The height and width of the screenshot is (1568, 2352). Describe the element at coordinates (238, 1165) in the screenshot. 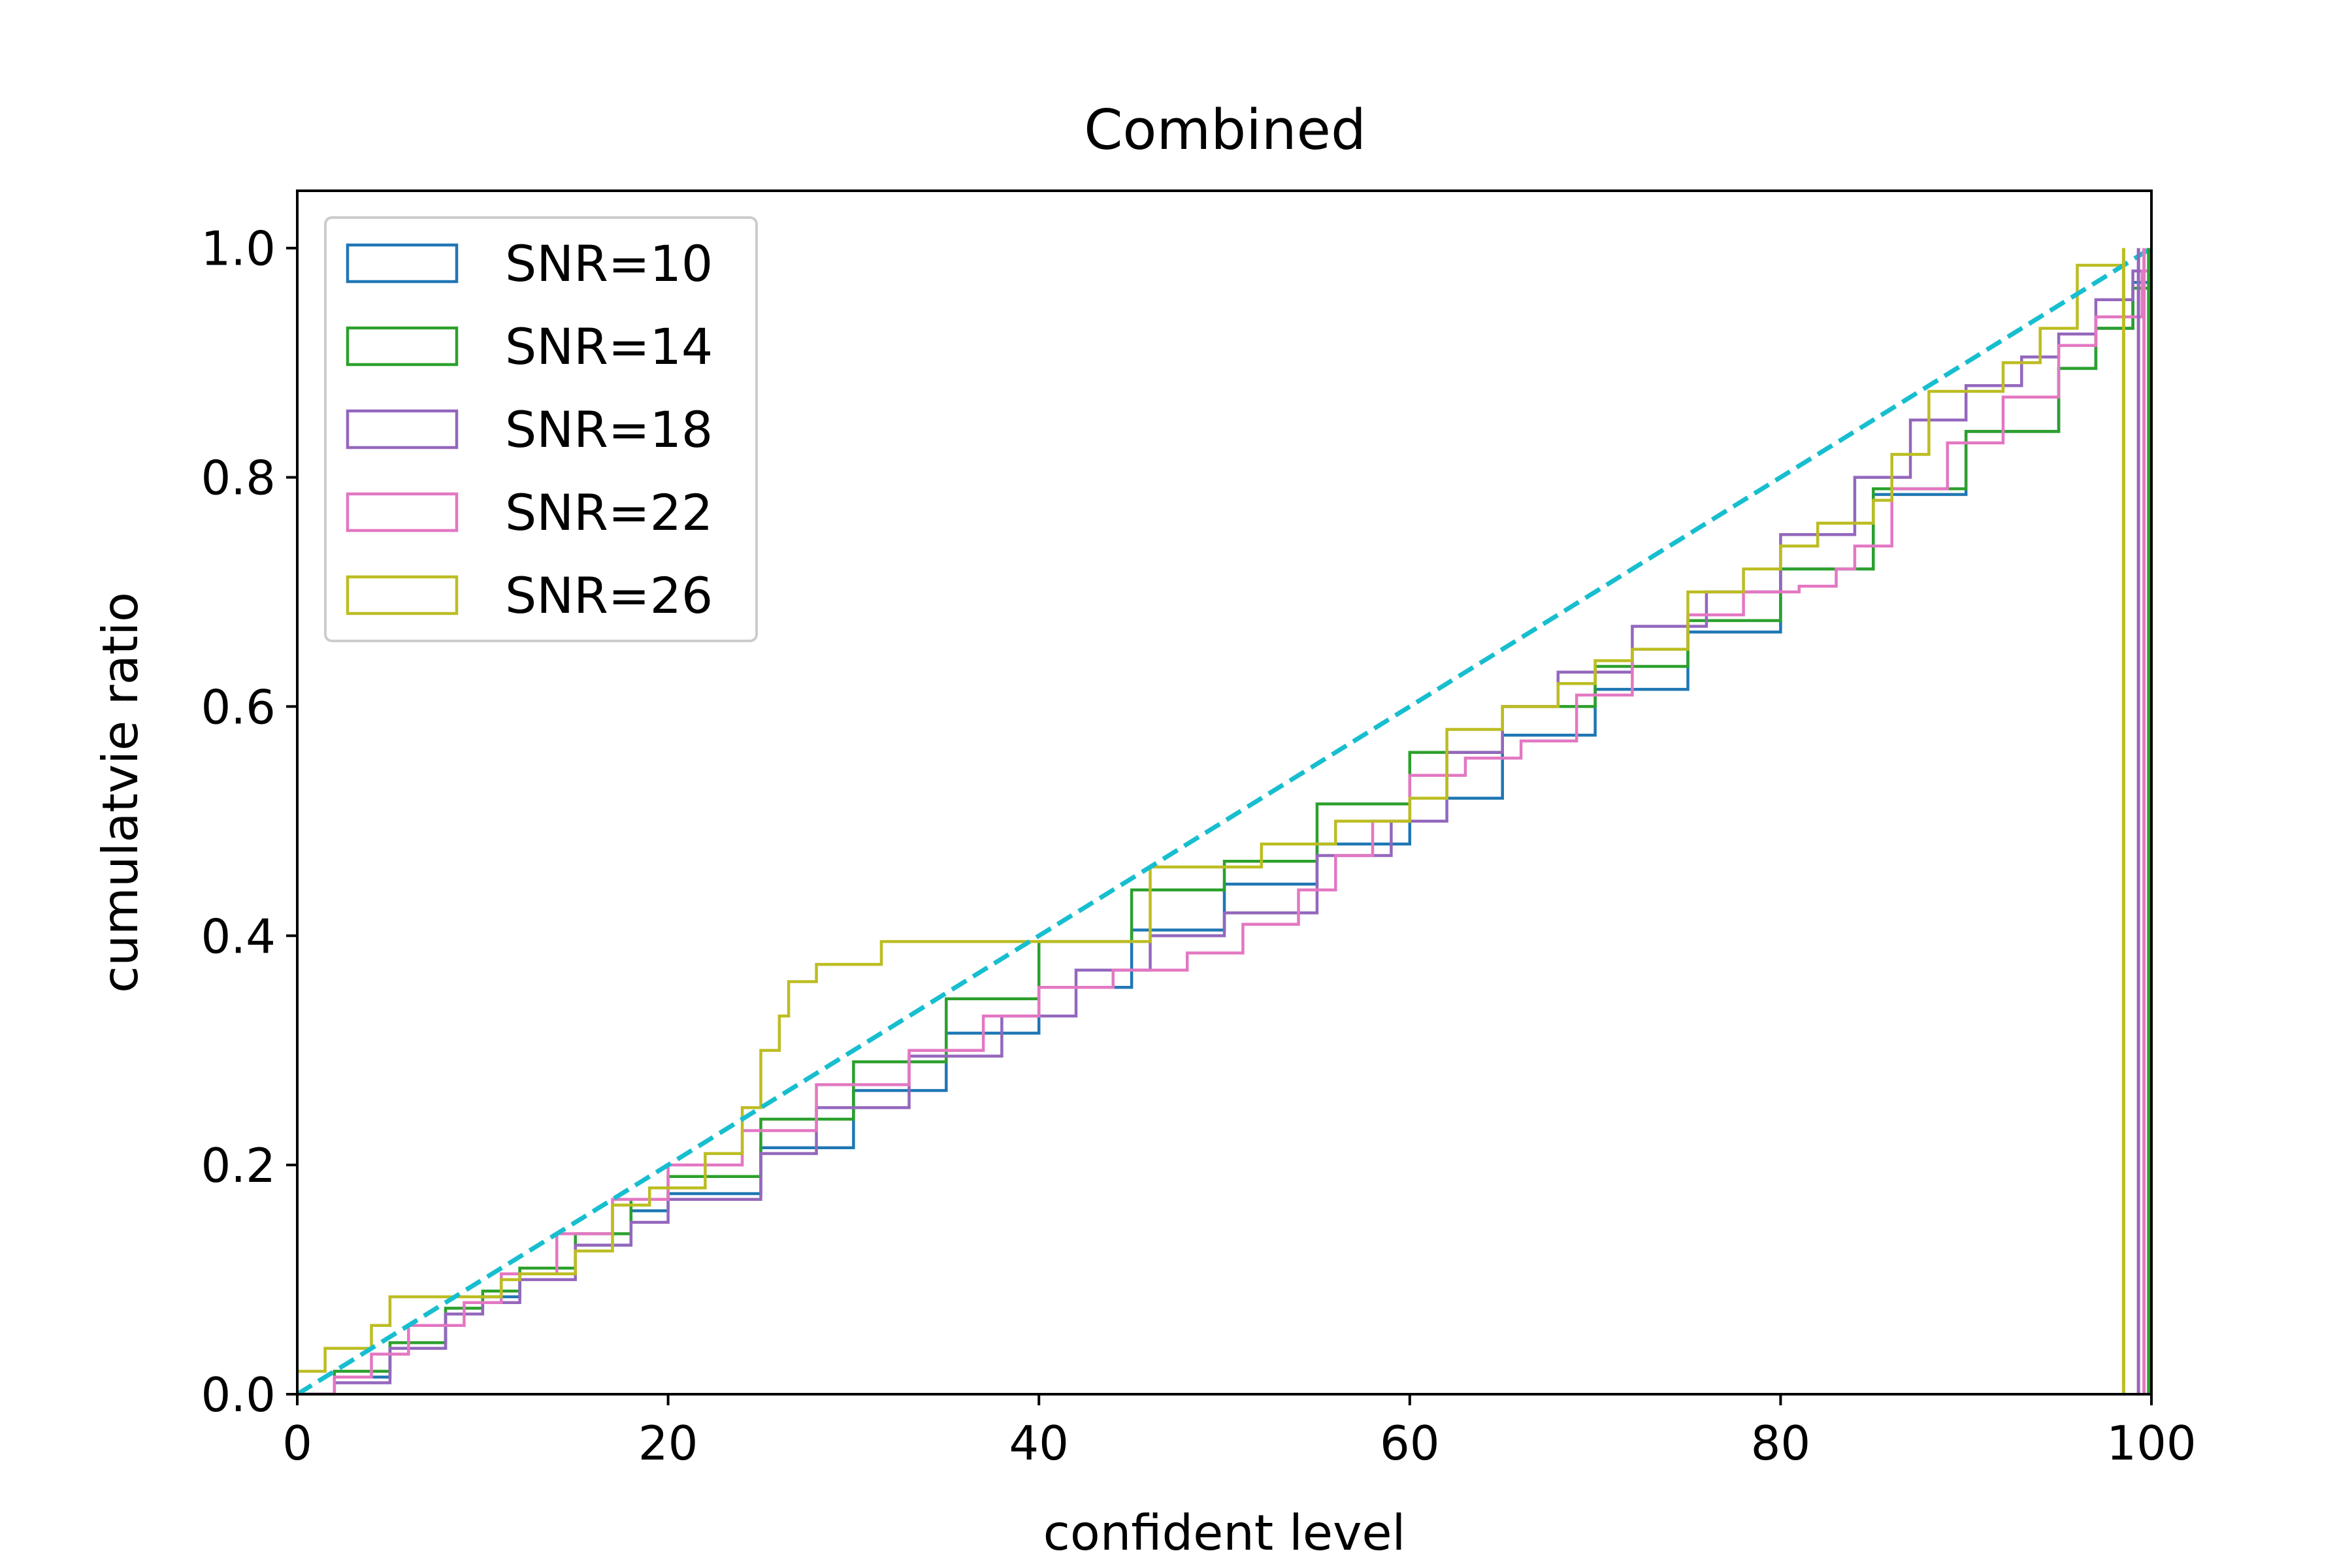

I see `y-tick-label: 0.2` at that location.